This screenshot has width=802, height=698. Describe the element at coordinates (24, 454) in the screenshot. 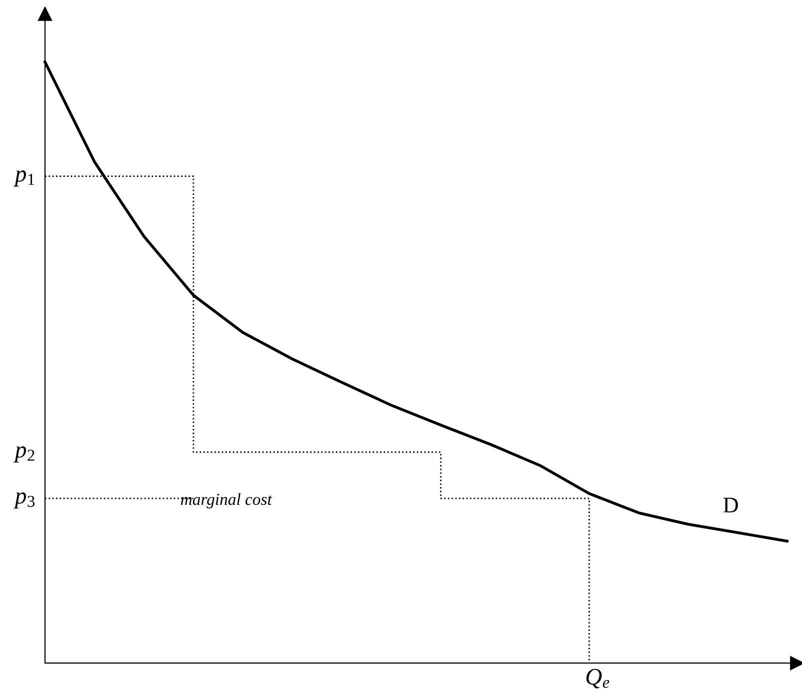

I see `text: p$_{2}$` at that location.